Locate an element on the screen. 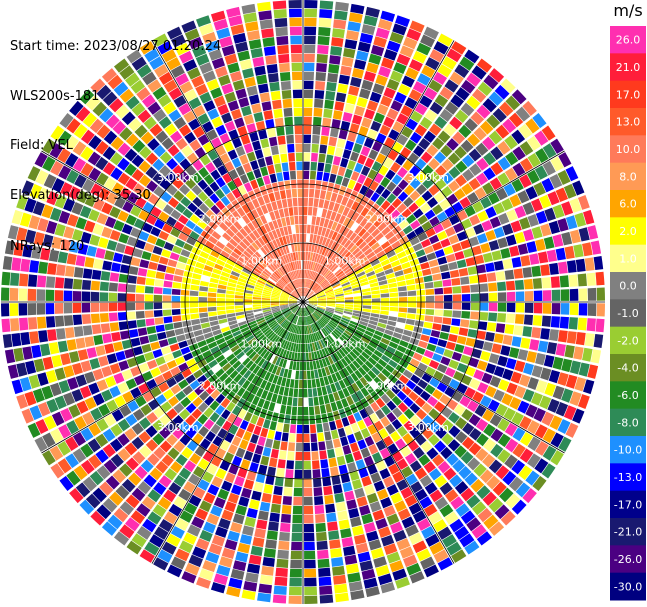 Image resolution: width=647 pixels, height=607 pixels. colorbar-tick-label: 0.0 is located at coordinates (628, 286).